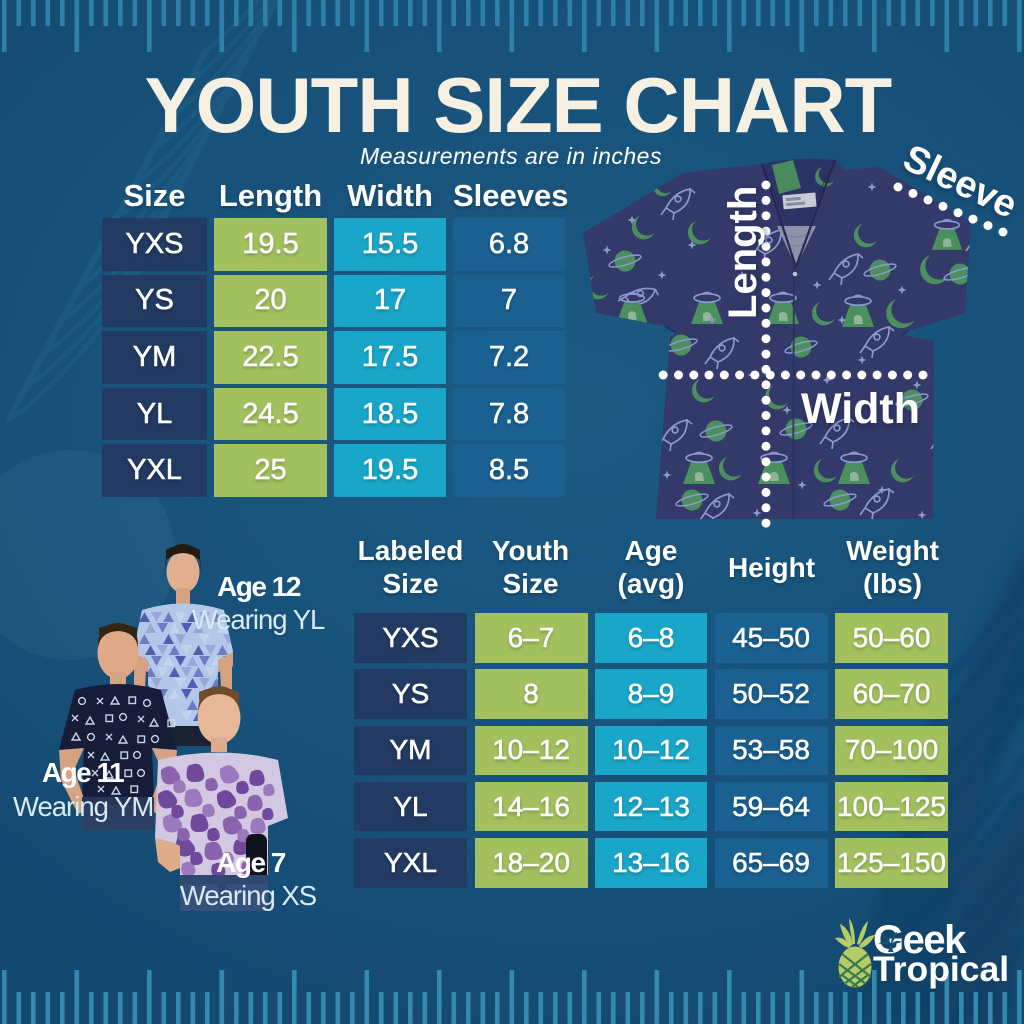 The height and width of the screenshot is (1024, 1024). I want to click on svg-text: Tropical, so click(941, 969).